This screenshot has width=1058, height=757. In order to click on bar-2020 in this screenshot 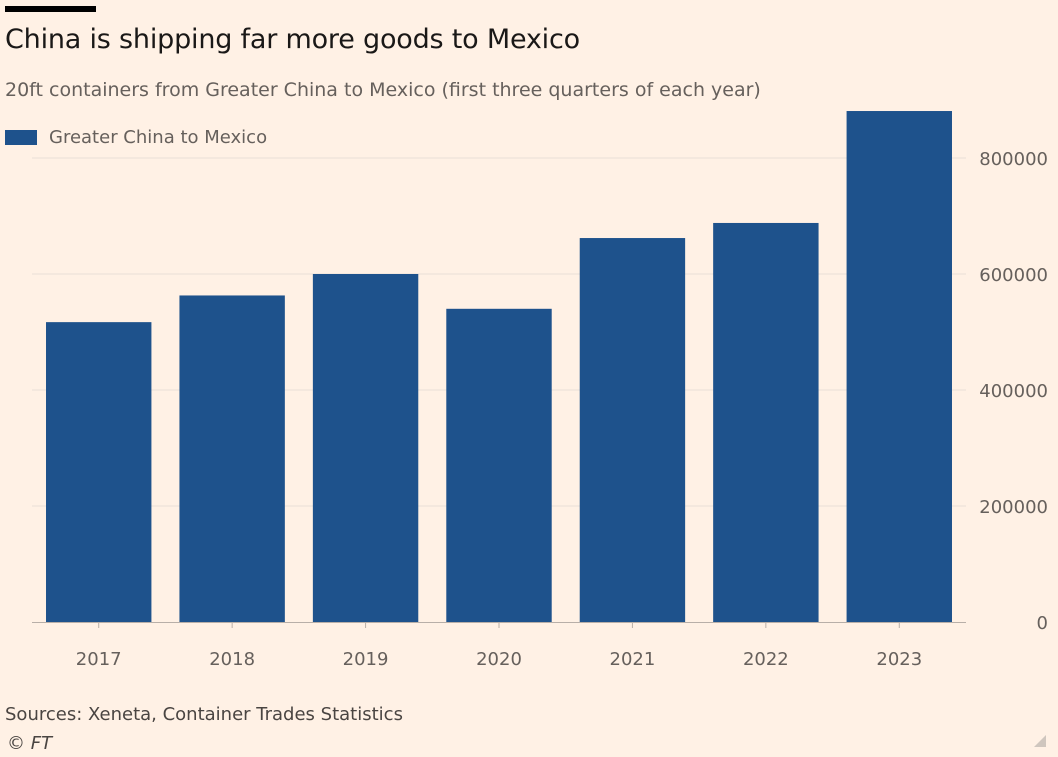, I will do `click(499, 465)`.